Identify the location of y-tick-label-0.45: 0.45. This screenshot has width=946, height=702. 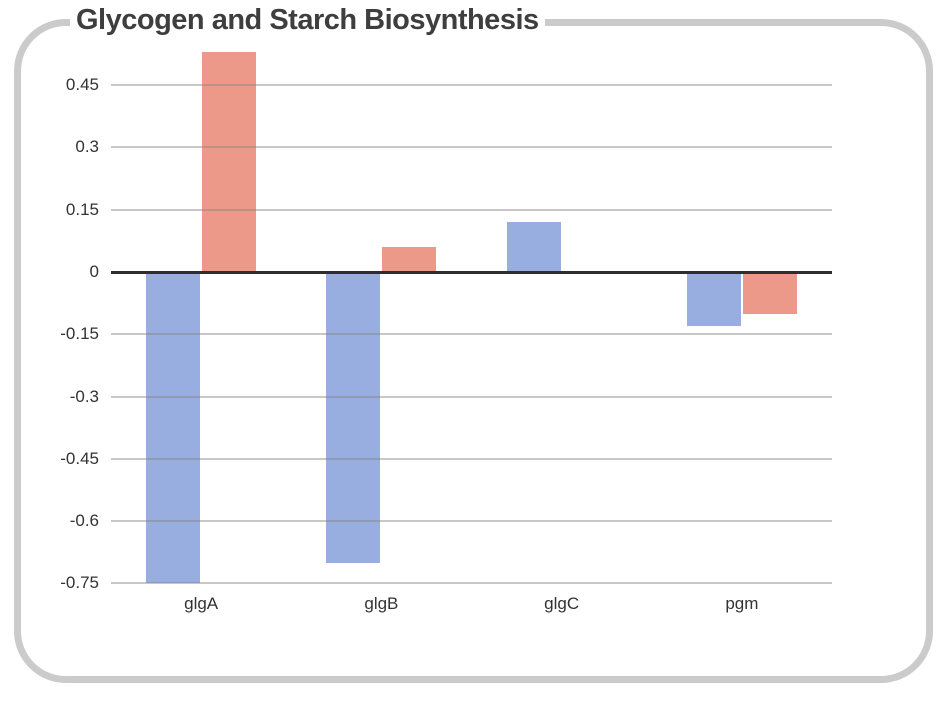
(82, 85).